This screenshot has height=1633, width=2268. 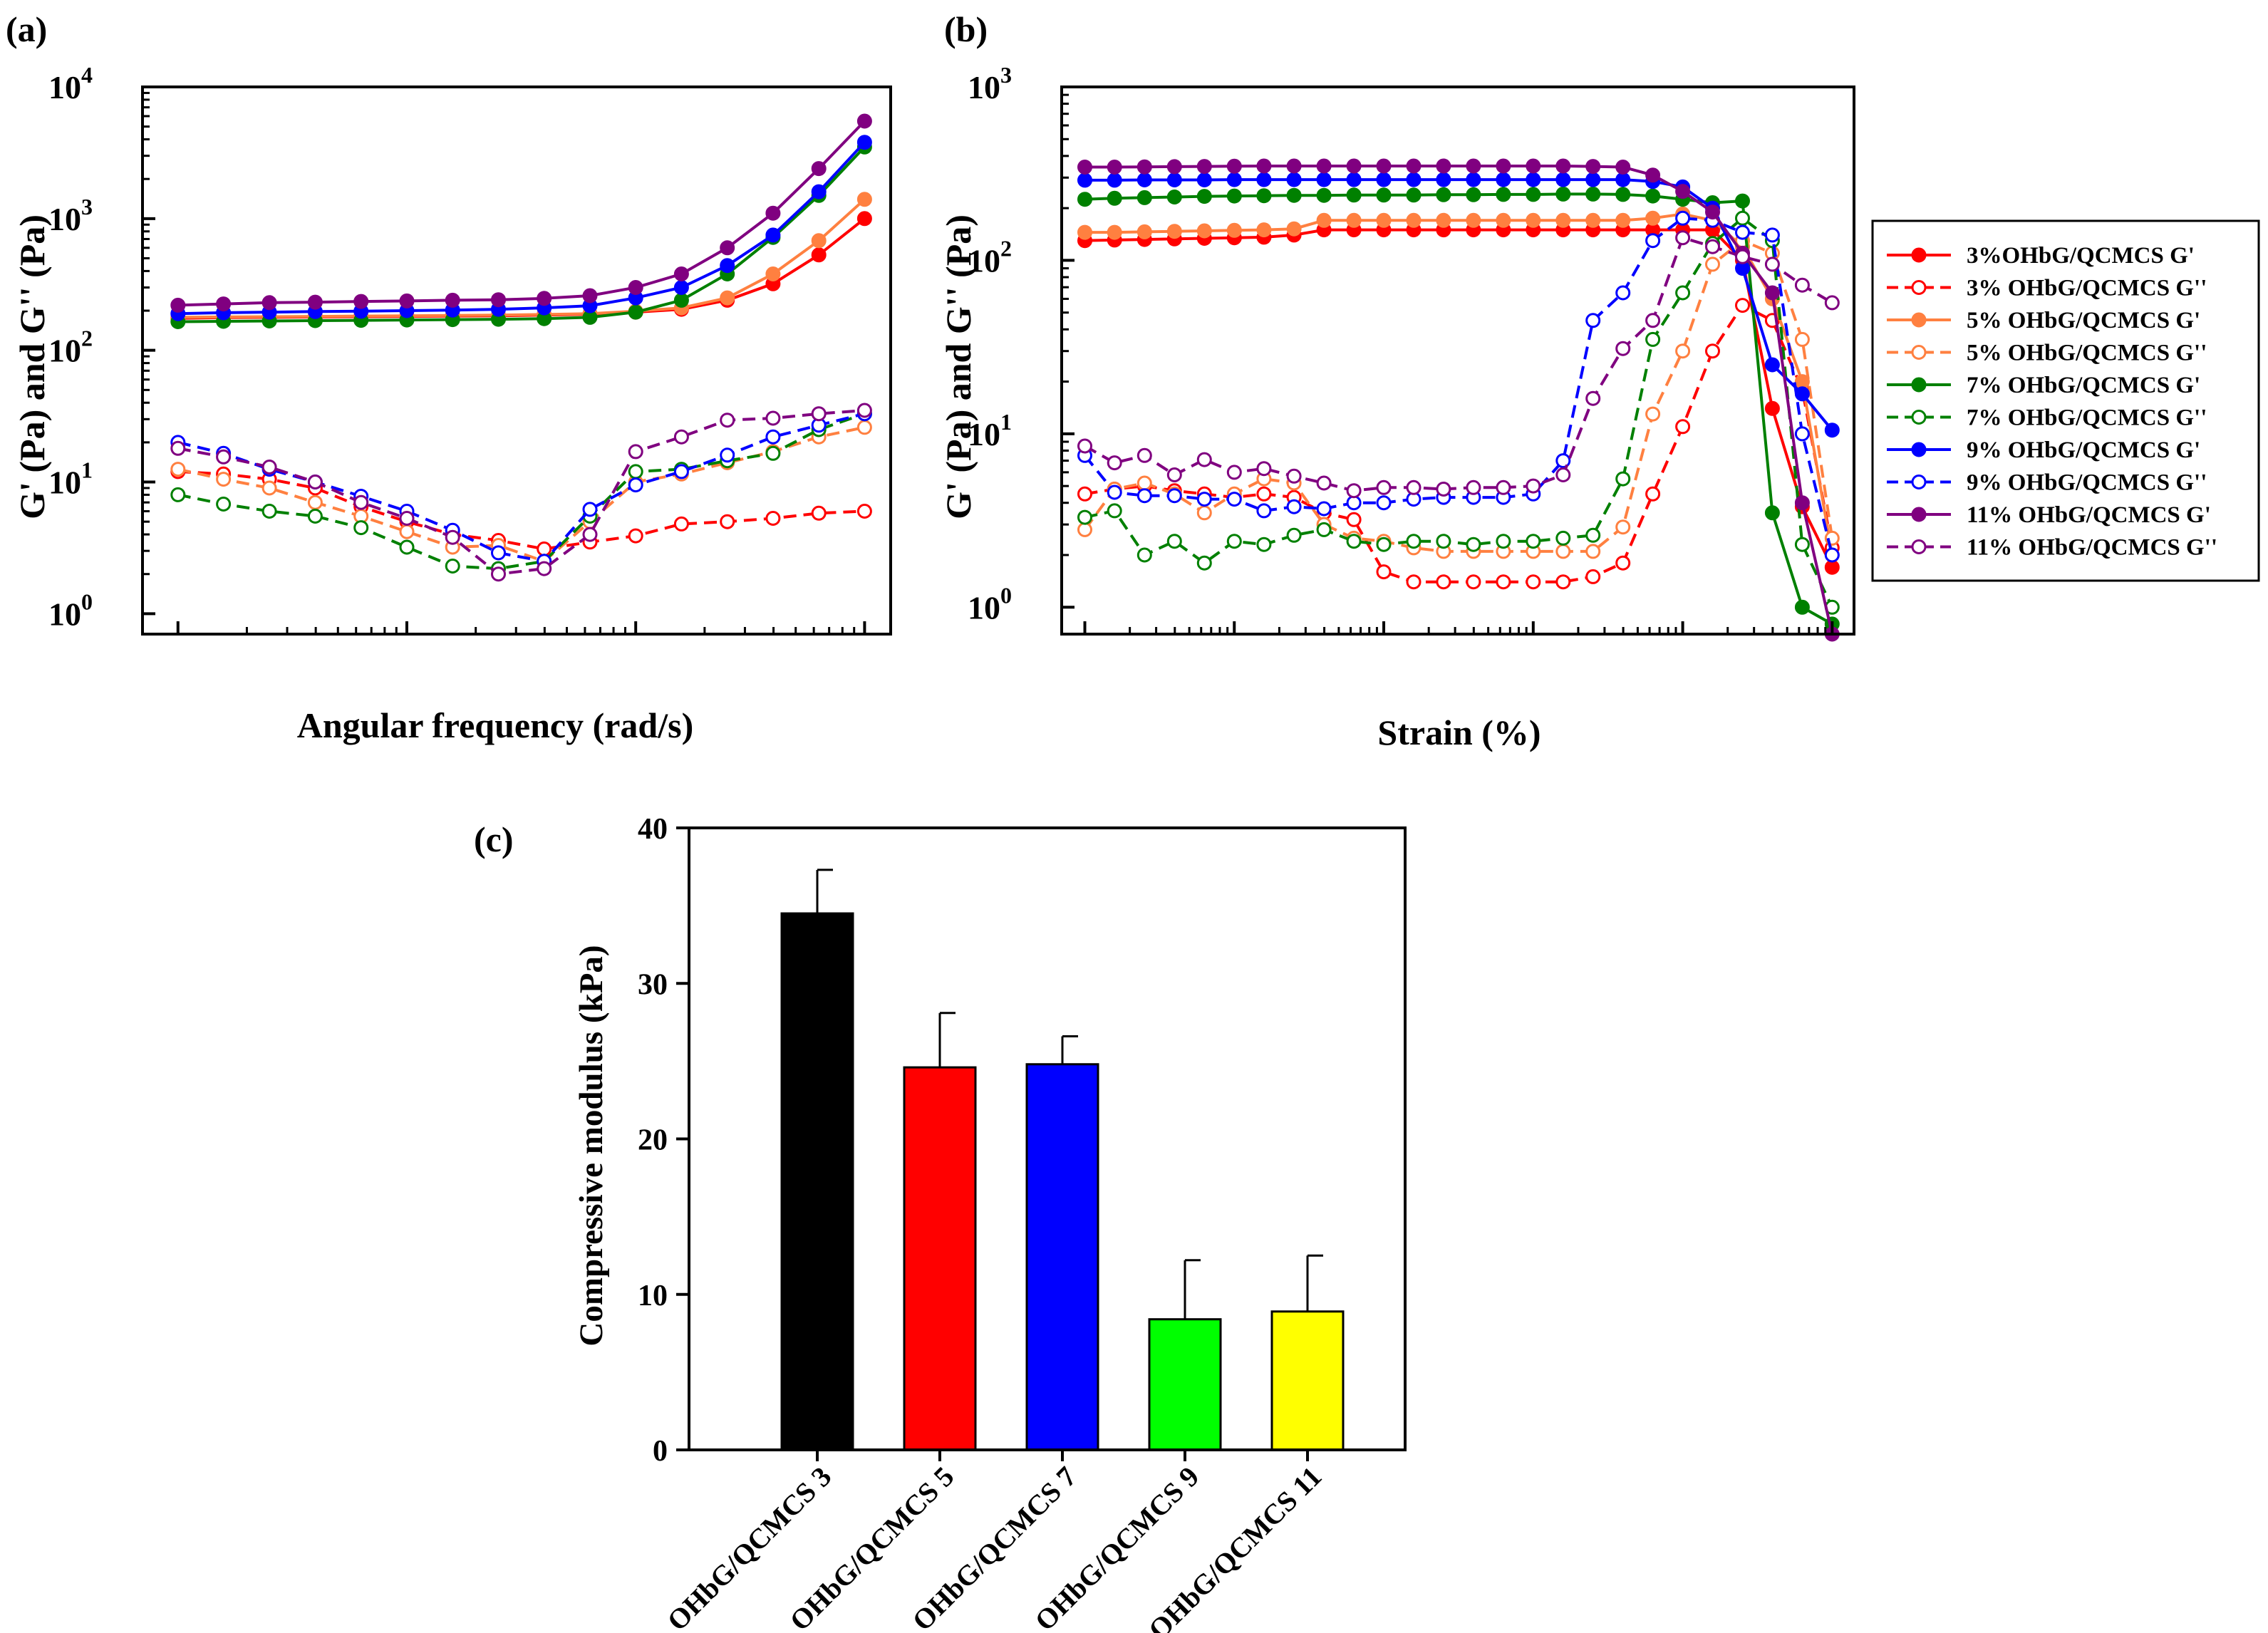 I want to click on panel-b-y-tick-exponent: 3, so click(x=1006, y=75).